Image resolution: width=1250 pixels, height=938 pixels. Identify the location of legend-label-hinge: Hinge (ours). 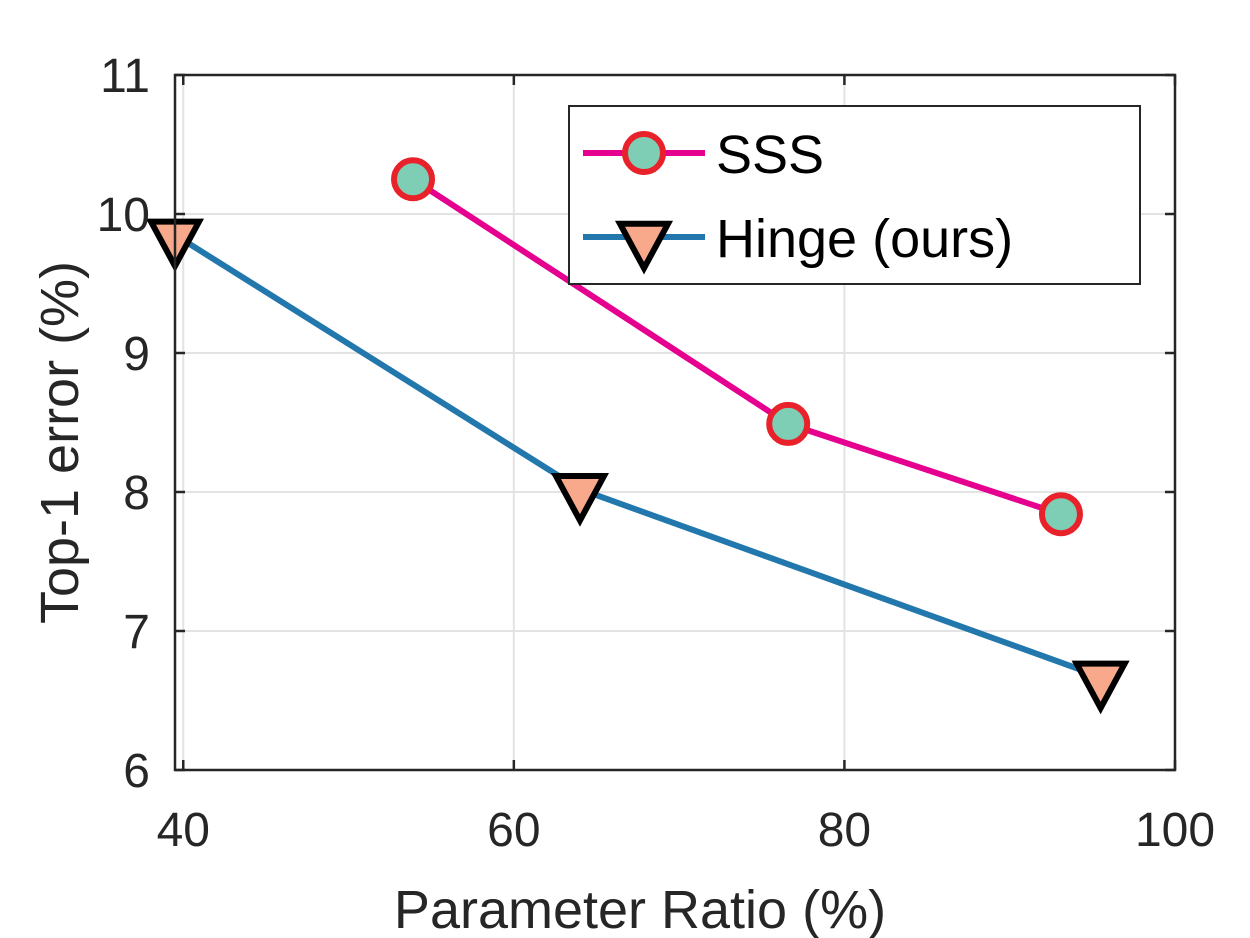
(864, 239).